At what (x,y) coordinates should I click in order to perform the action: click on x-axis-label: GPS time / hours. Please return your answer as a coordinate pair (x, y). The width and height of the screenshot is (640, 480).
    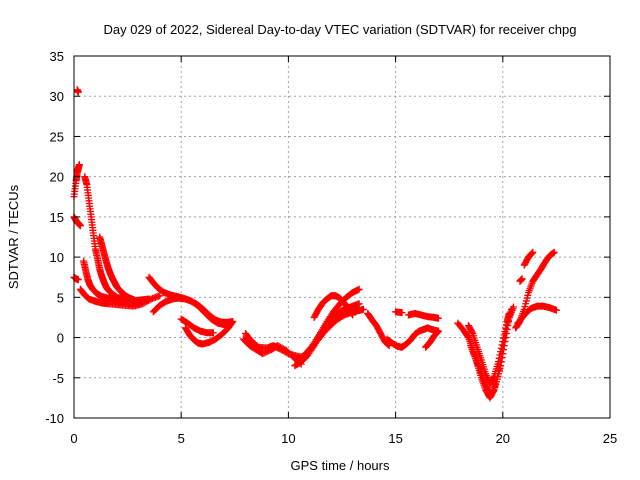
    Looking at the image, I should click on (340, 465).